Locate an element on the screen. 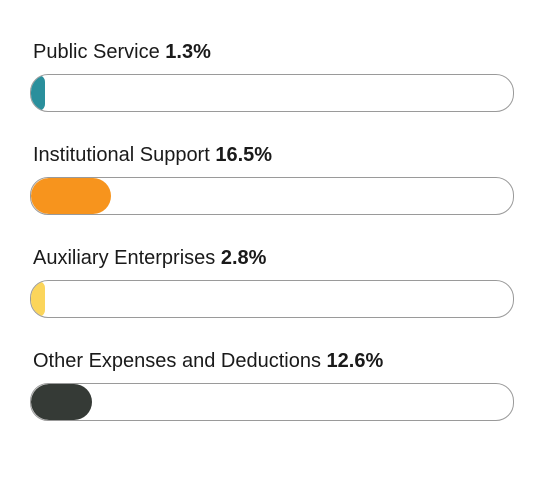 This screenshot has width=540, height=480. bar-category-label: Institutional Support is located at coordinates (121, 155).